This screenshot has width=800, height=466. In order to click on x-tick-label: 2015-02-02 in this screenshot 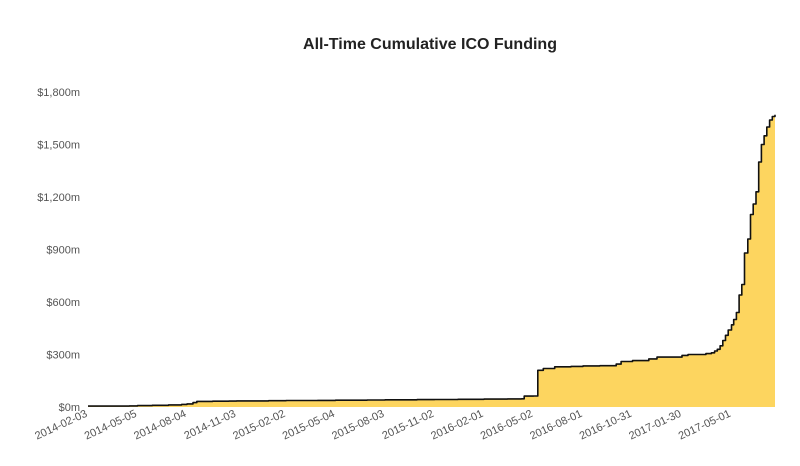, I will do `click(259, 425)`.